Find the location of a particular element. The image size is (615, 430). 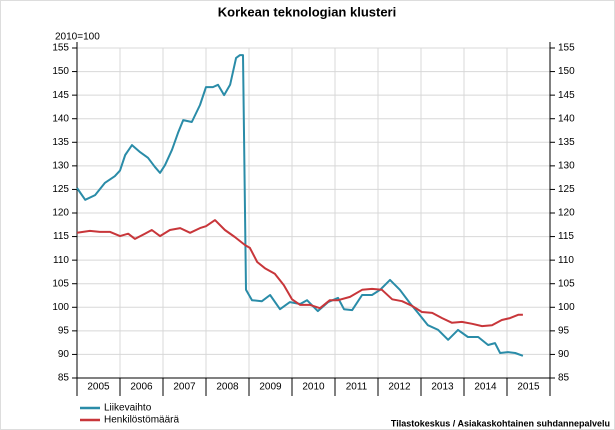

y-tick-label: 110 is located at coordinates (61, 260).